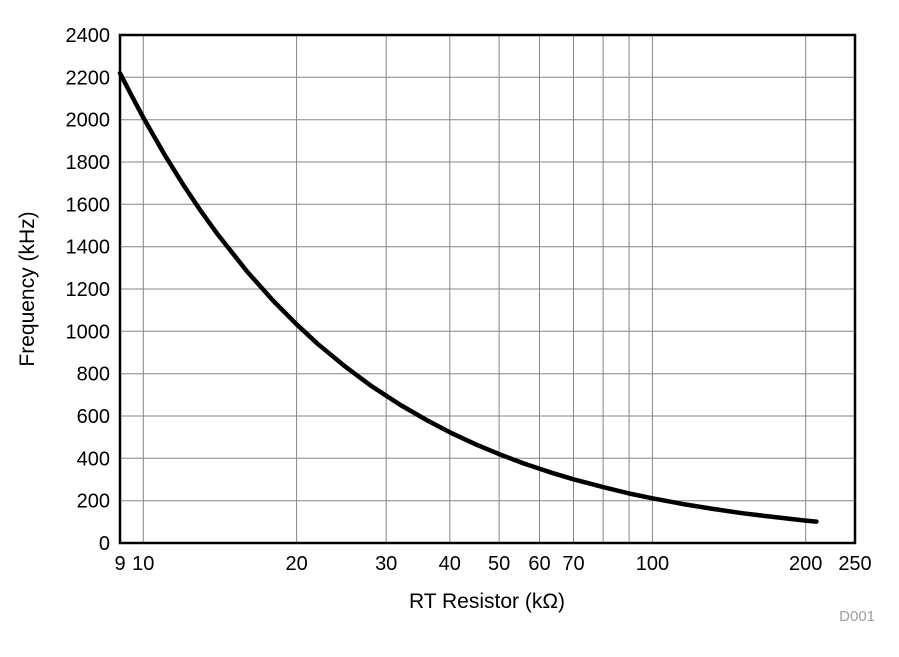 The width and height of the screenshot is (899, 657). Describe the element at coordinates (805, 564) in the screenshot. I see `x-tick-label: 200` at that location.